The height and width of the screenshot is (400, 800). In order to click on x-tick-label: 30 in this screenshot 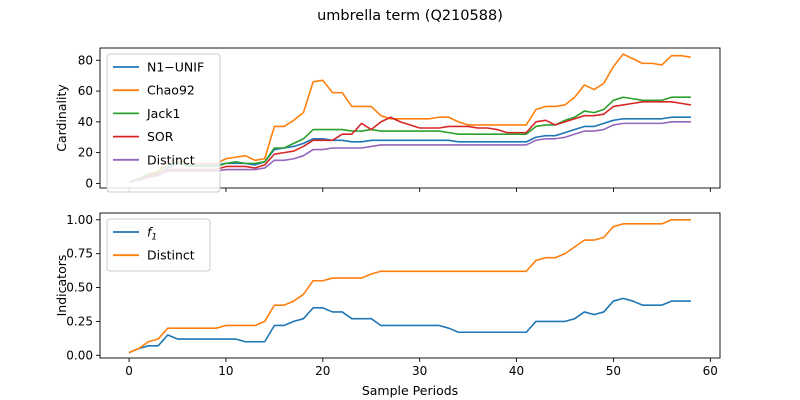, I will do `click(419, 371)`.